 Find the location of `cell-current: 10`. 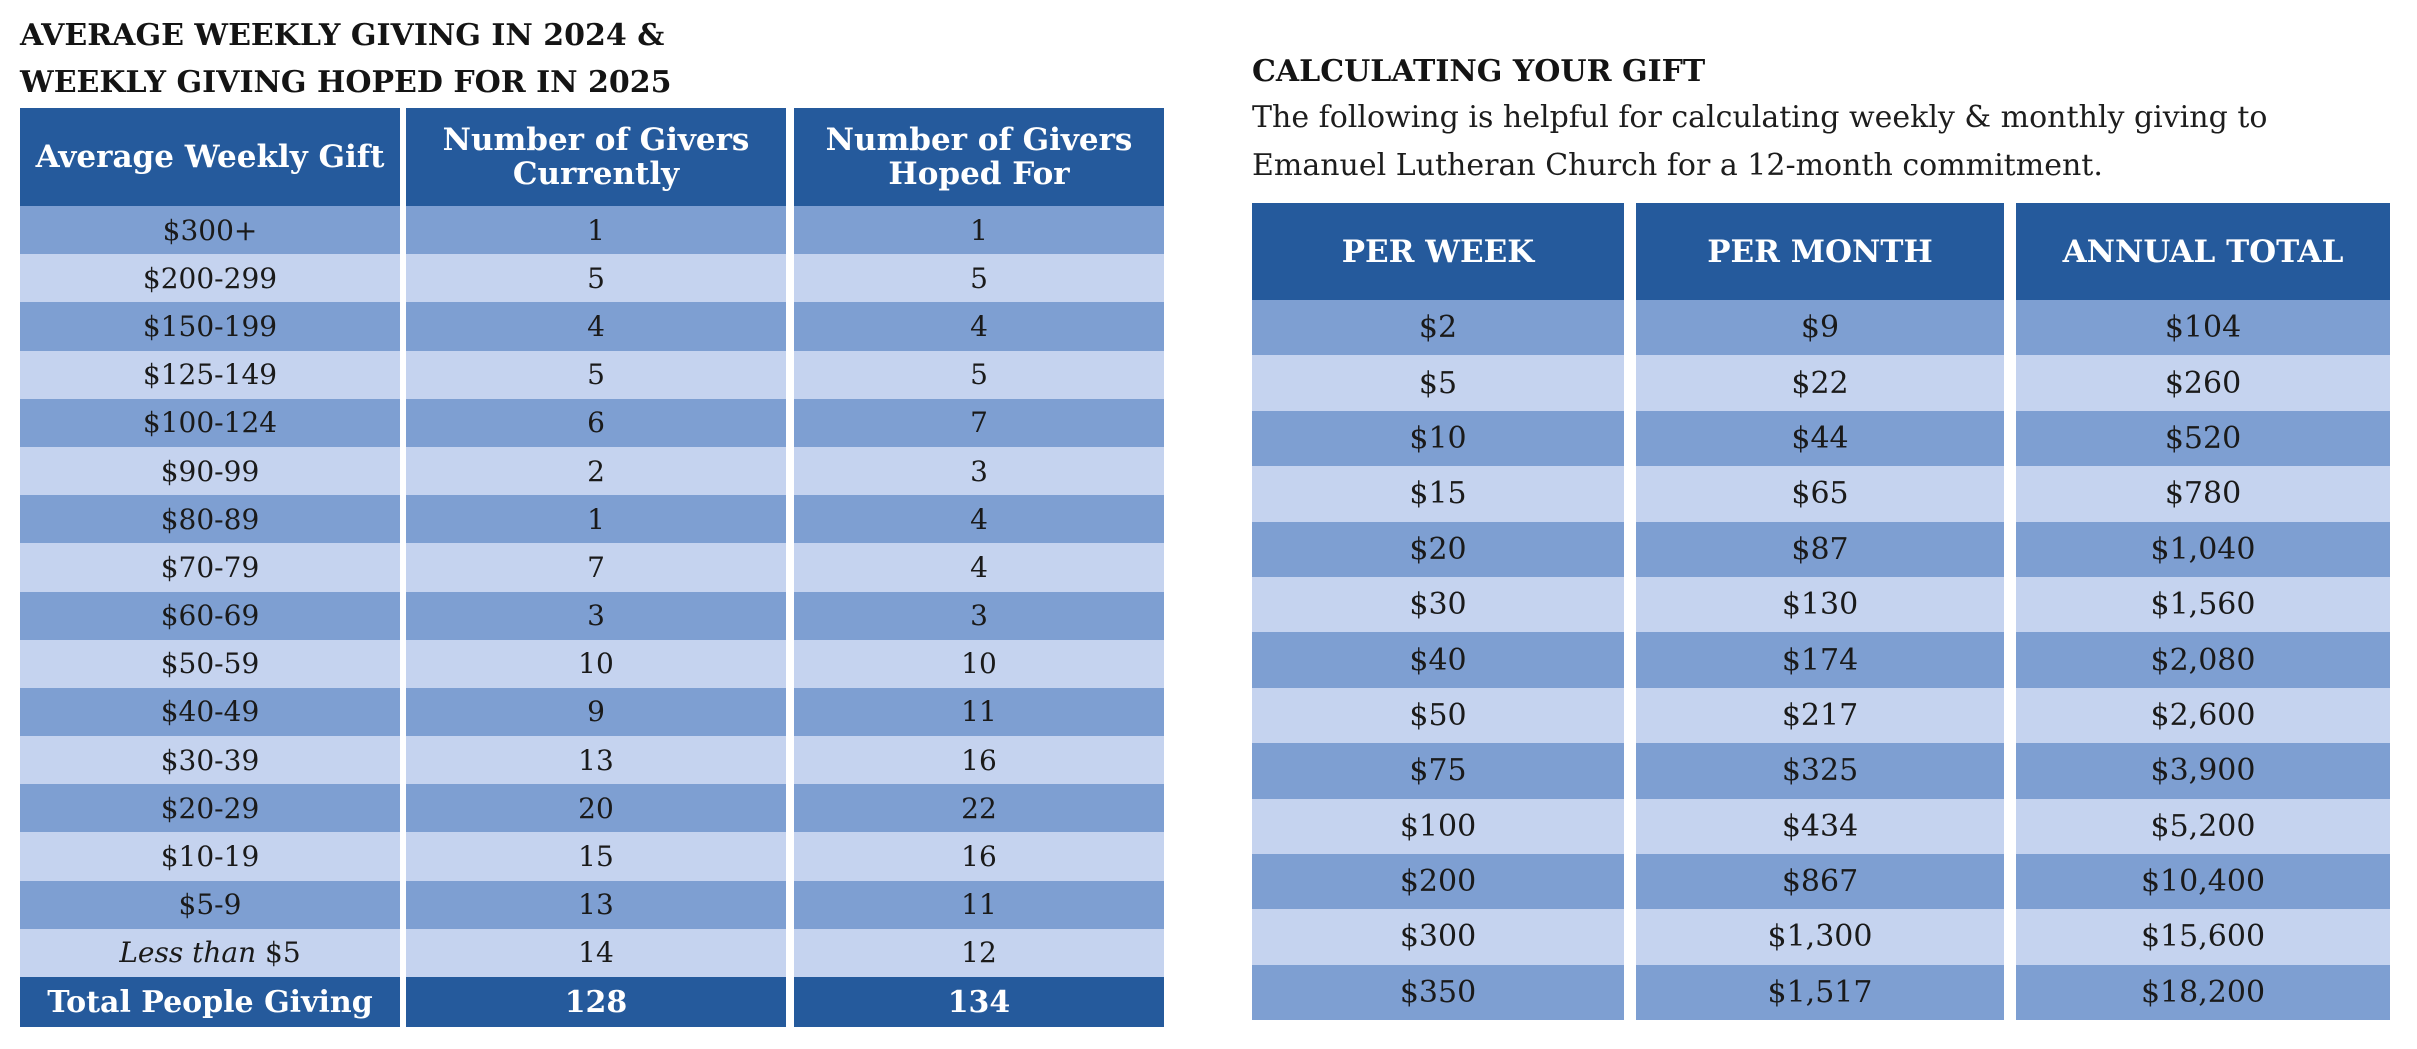

cell-current: 10 is located at coordinates (596, 663).